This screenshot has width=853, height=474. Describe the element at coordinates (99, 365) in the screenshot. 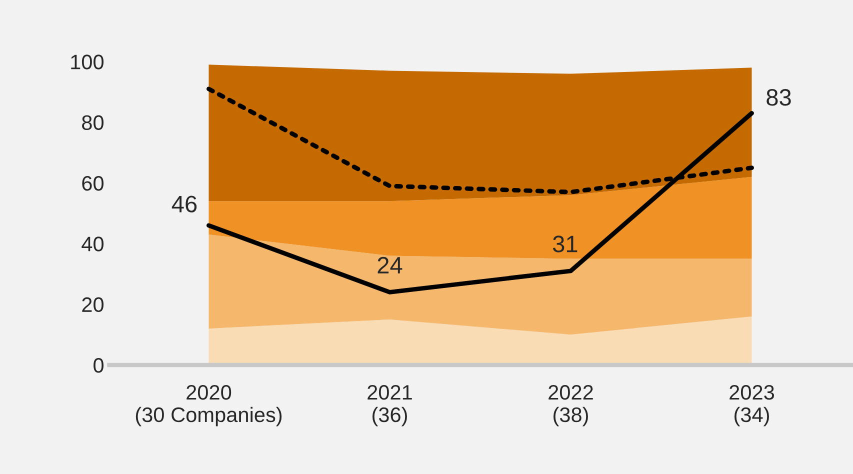

I see `y-tick-label: 0` at that location.